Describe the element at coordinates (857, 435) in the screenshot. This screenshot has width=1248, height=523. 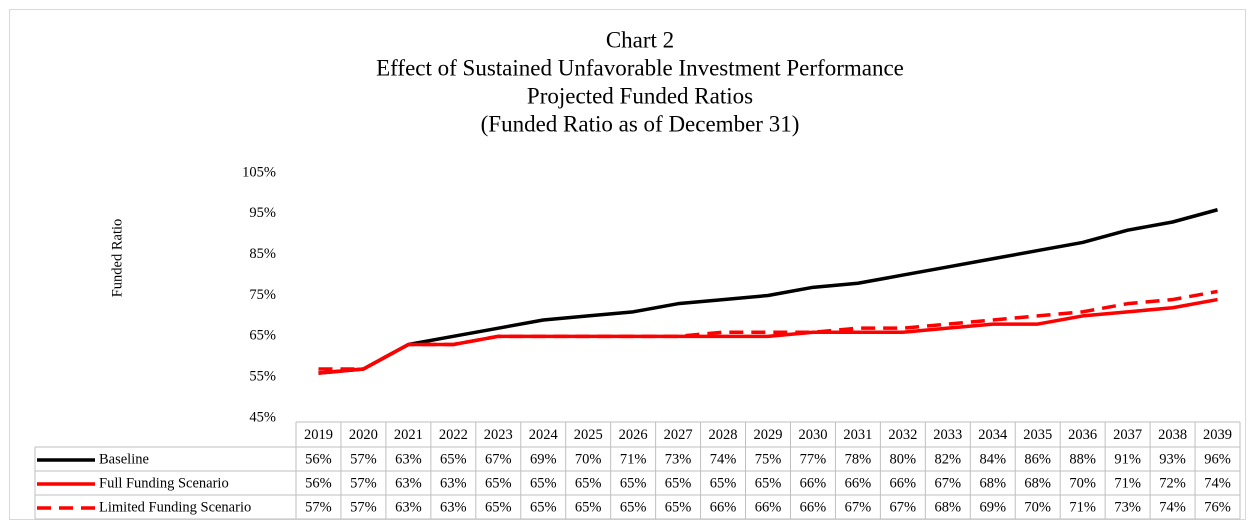
I see `x-tick-label: 2031` at that location.